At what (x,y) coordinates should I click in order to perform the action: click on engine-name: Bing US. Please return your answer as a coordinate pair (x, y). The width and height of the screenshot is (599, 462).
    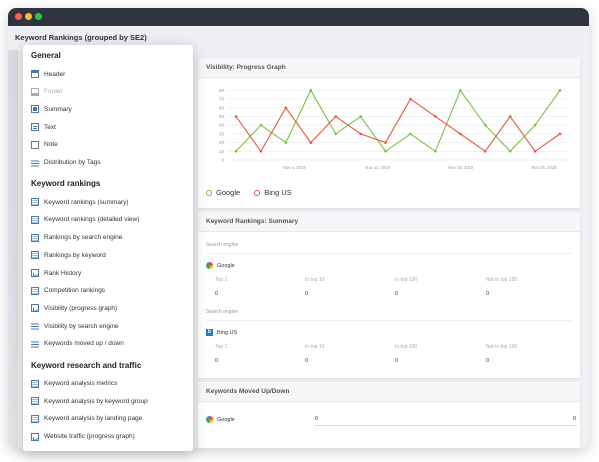
    Looking at the image, I should click on (227, 332).